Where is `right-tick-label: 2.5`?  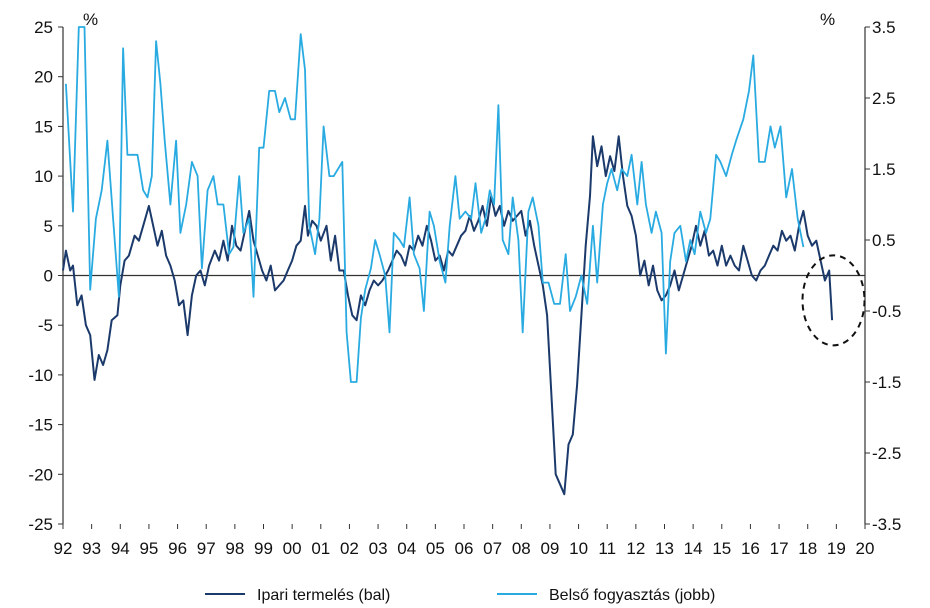 right-tick-label: 2.5 is located at coordinates (884, 98).